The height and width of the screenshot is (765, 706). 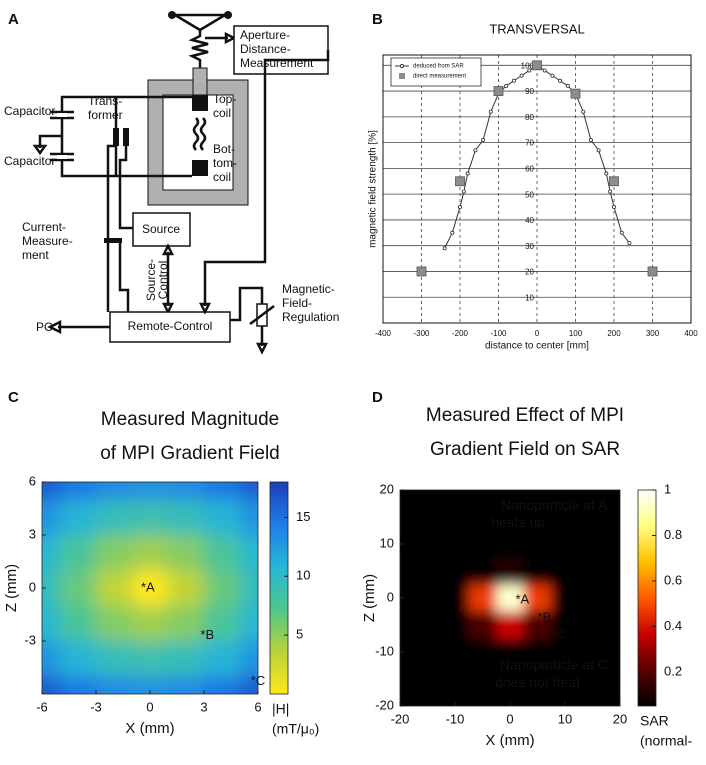 What do you see at coordinates (554, 505) in the screenshot?
I see `annotation: Nanoparticle at A` at bounding box center [554, 505].